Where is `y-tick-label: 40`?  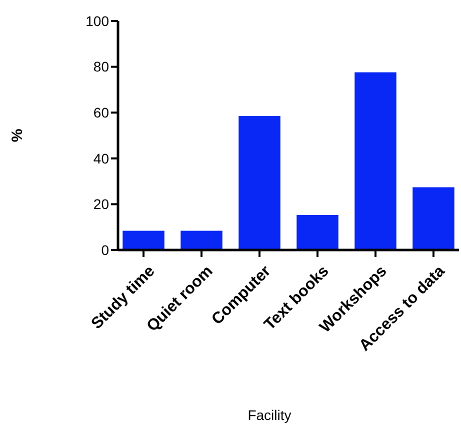
y-tick-label: 40 is located at coordinates (101, 158).